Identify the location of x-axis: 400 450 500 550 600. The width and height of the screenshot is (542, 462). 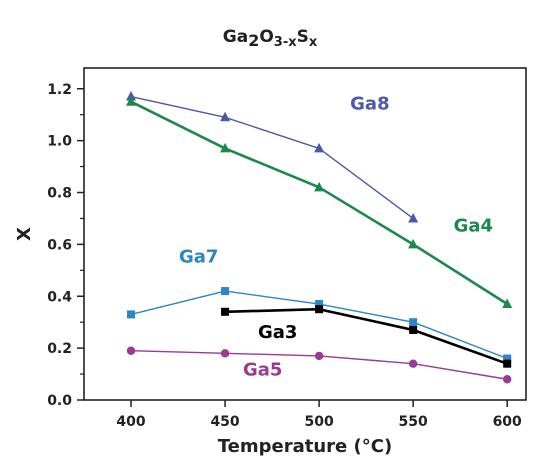
(319, 415).